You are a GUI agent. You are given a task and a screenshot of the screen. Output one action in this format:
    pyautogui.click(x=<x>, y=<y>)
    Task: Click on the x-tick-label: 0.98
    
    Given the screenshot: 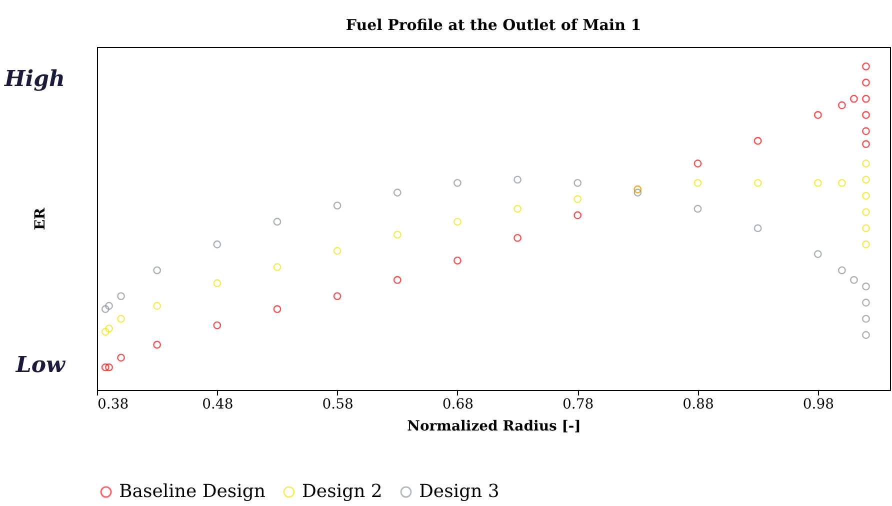 What is the action you would take?
    pyautogui.click(x=818, y=404)
    